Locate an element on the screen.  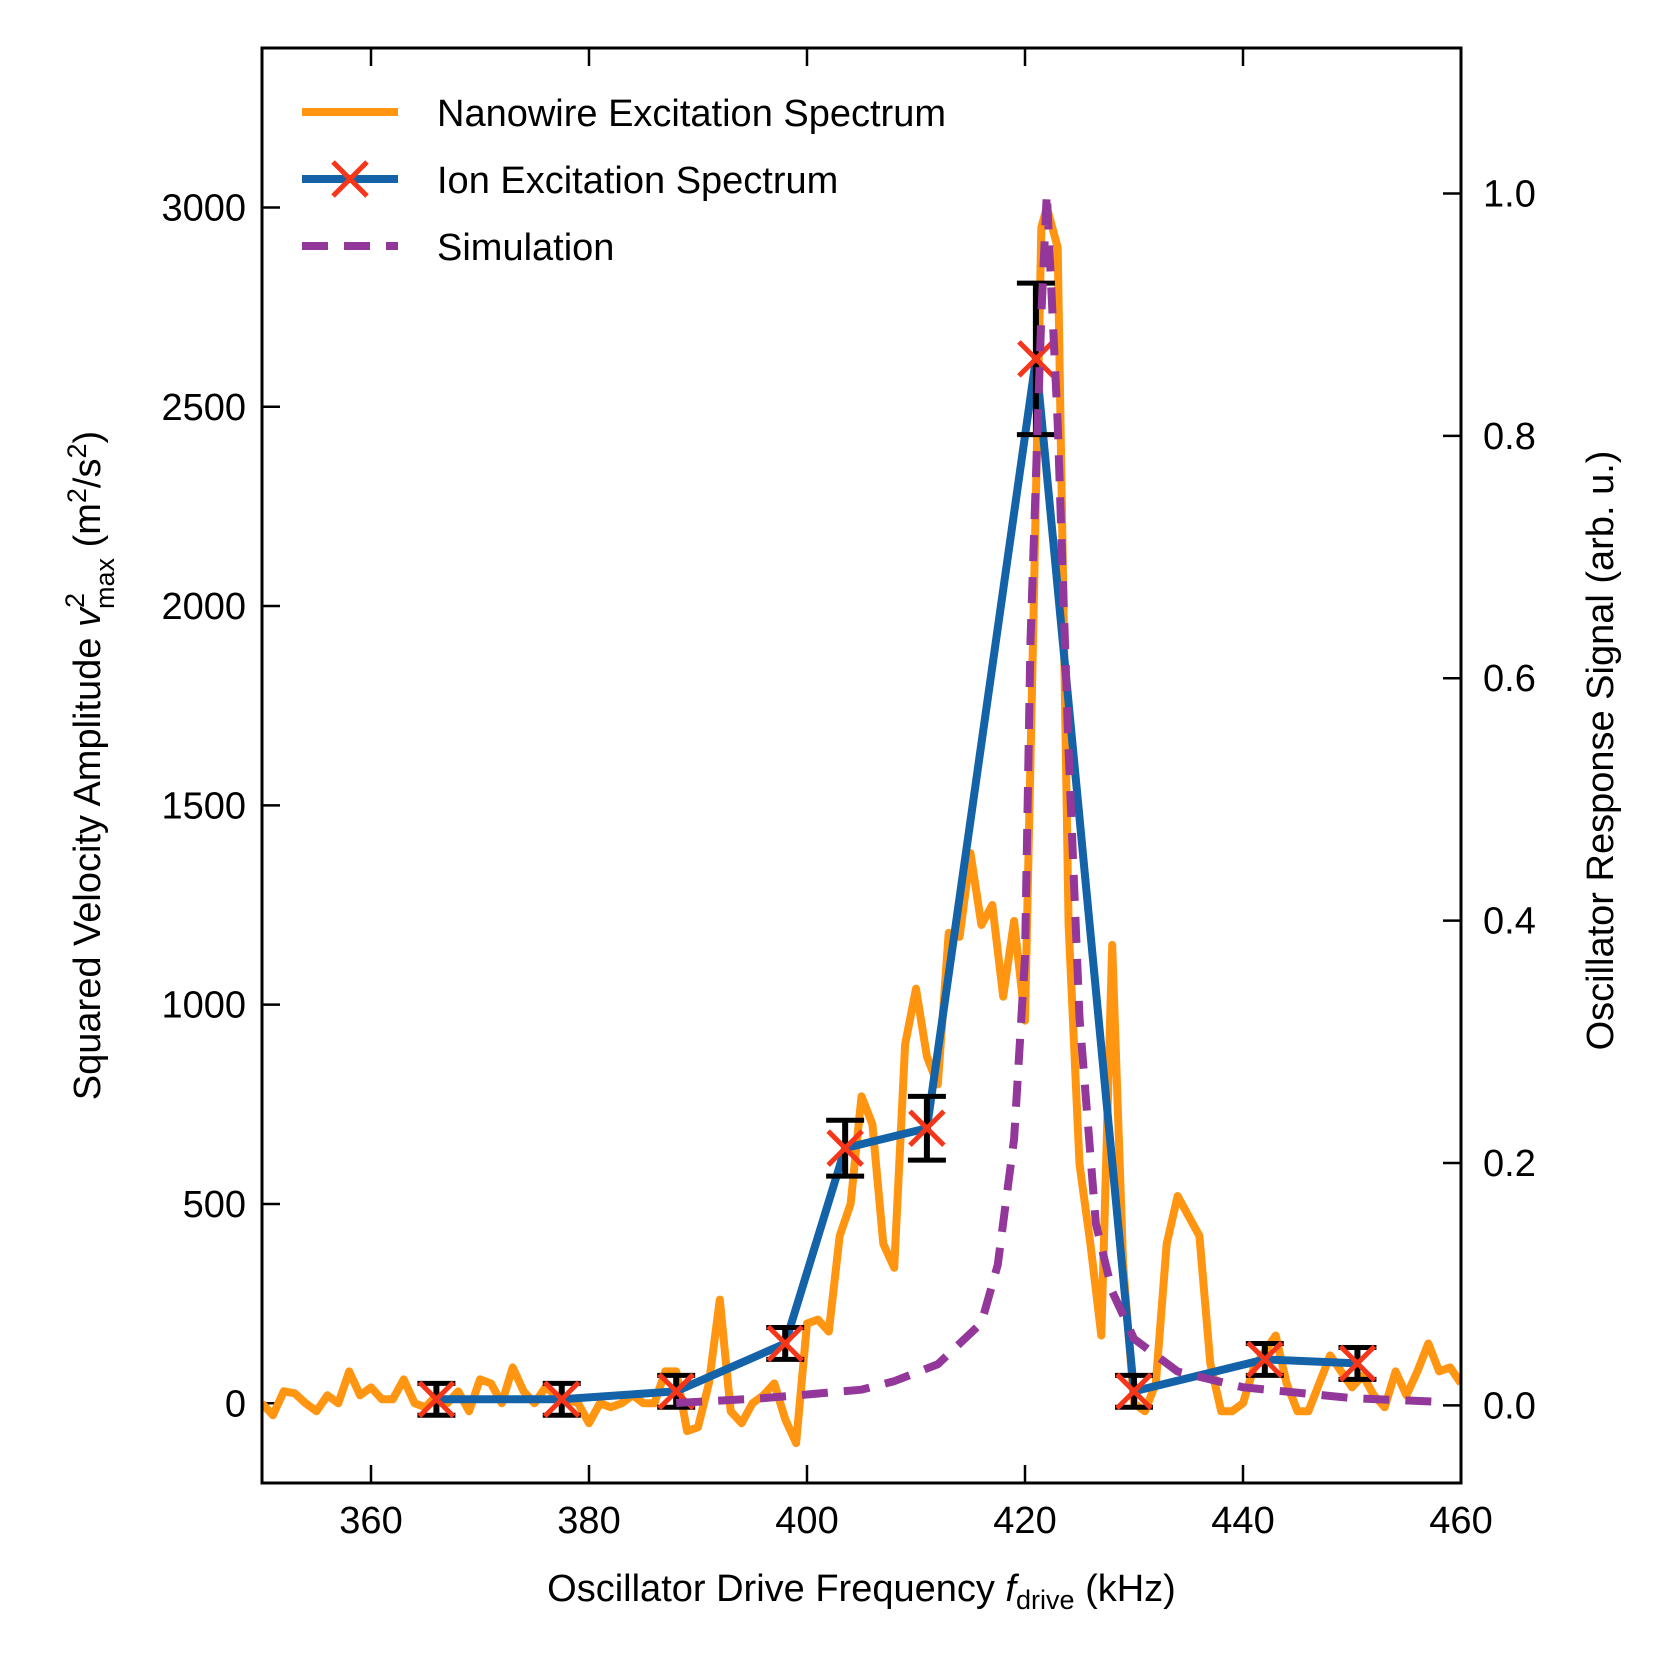
x-axis-label-part: (kHz) is located at coordinates (1125, 1589).